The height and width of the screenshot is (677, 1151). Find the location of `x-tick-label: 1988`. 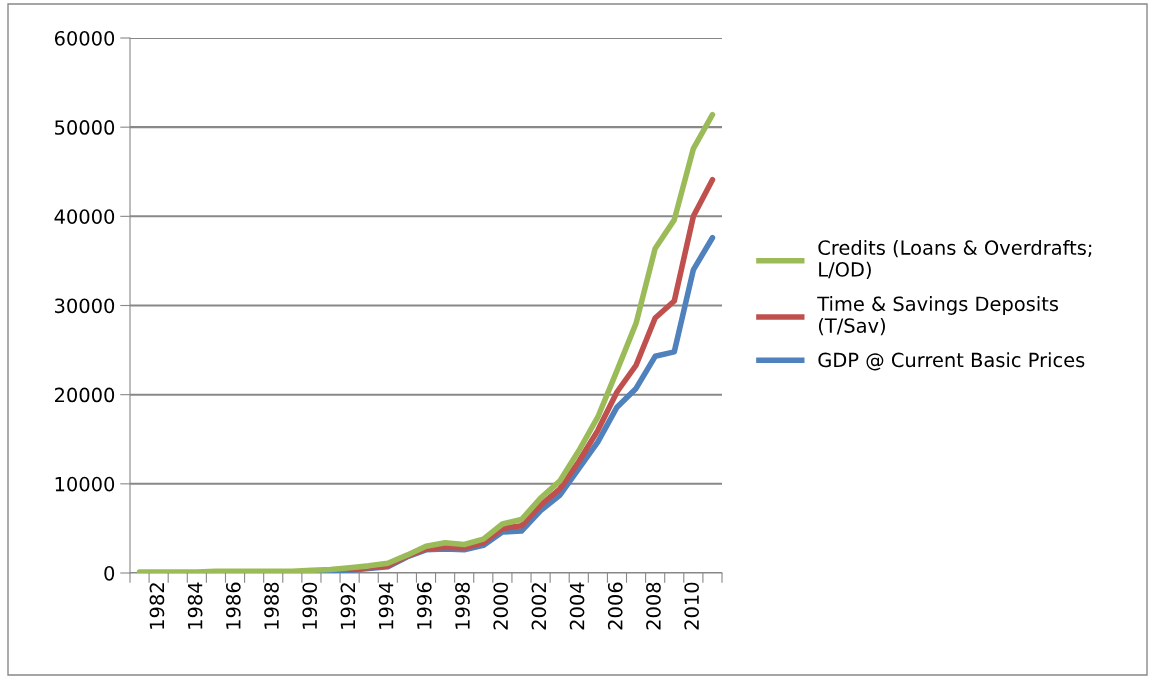

x-tick-label: 1988 is located at coordinates (271, 605).